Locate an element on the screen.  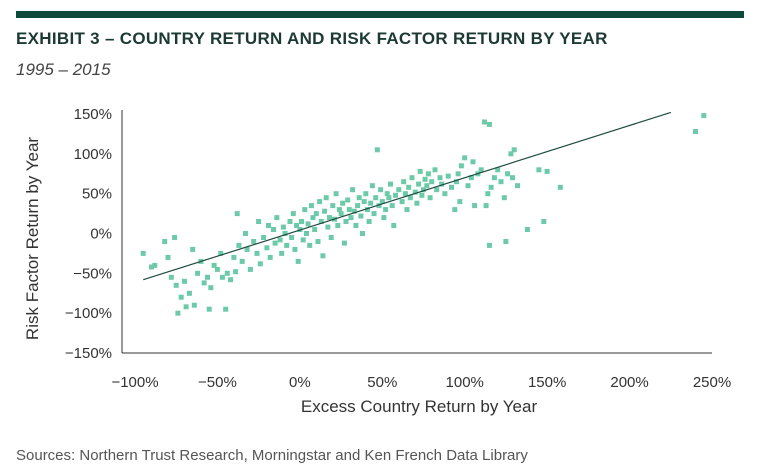
y-tick-label: 0% is located at coordinates (101, 234).